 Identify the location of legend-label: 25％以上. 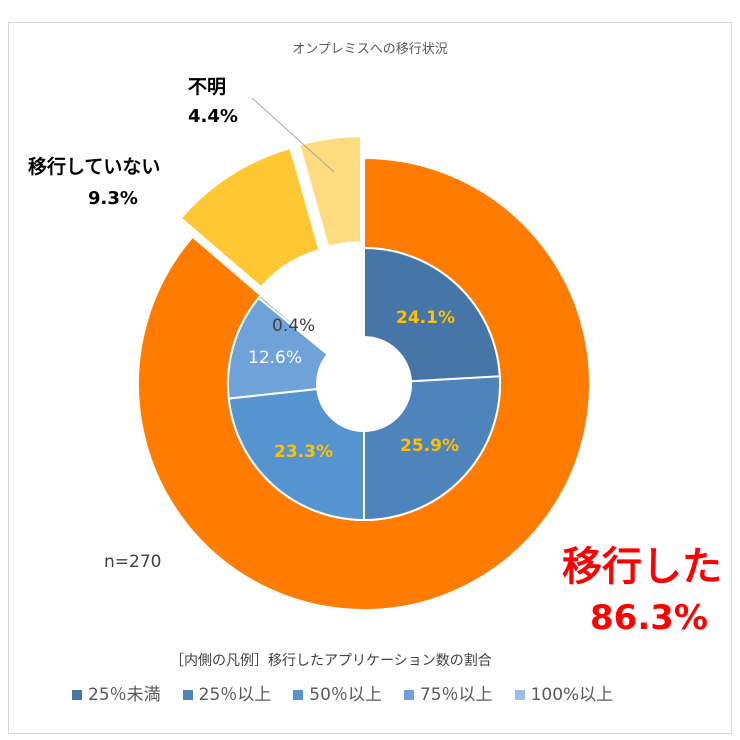
(235, 695).